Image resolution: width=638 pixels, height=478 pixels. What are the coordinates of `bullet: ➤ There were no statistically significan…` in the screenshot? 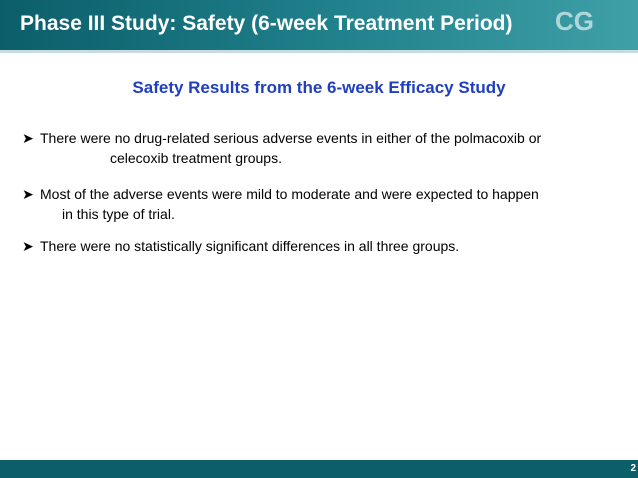 It's located at (240, 246).